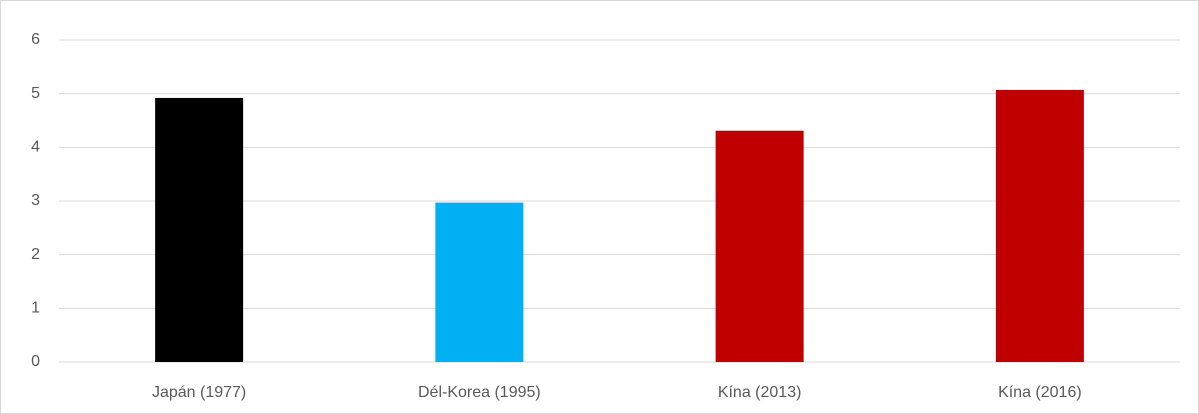  Describe the element at coordinates (35, 39) in the screenshot. I see `y-tick-label: 6` at that location.